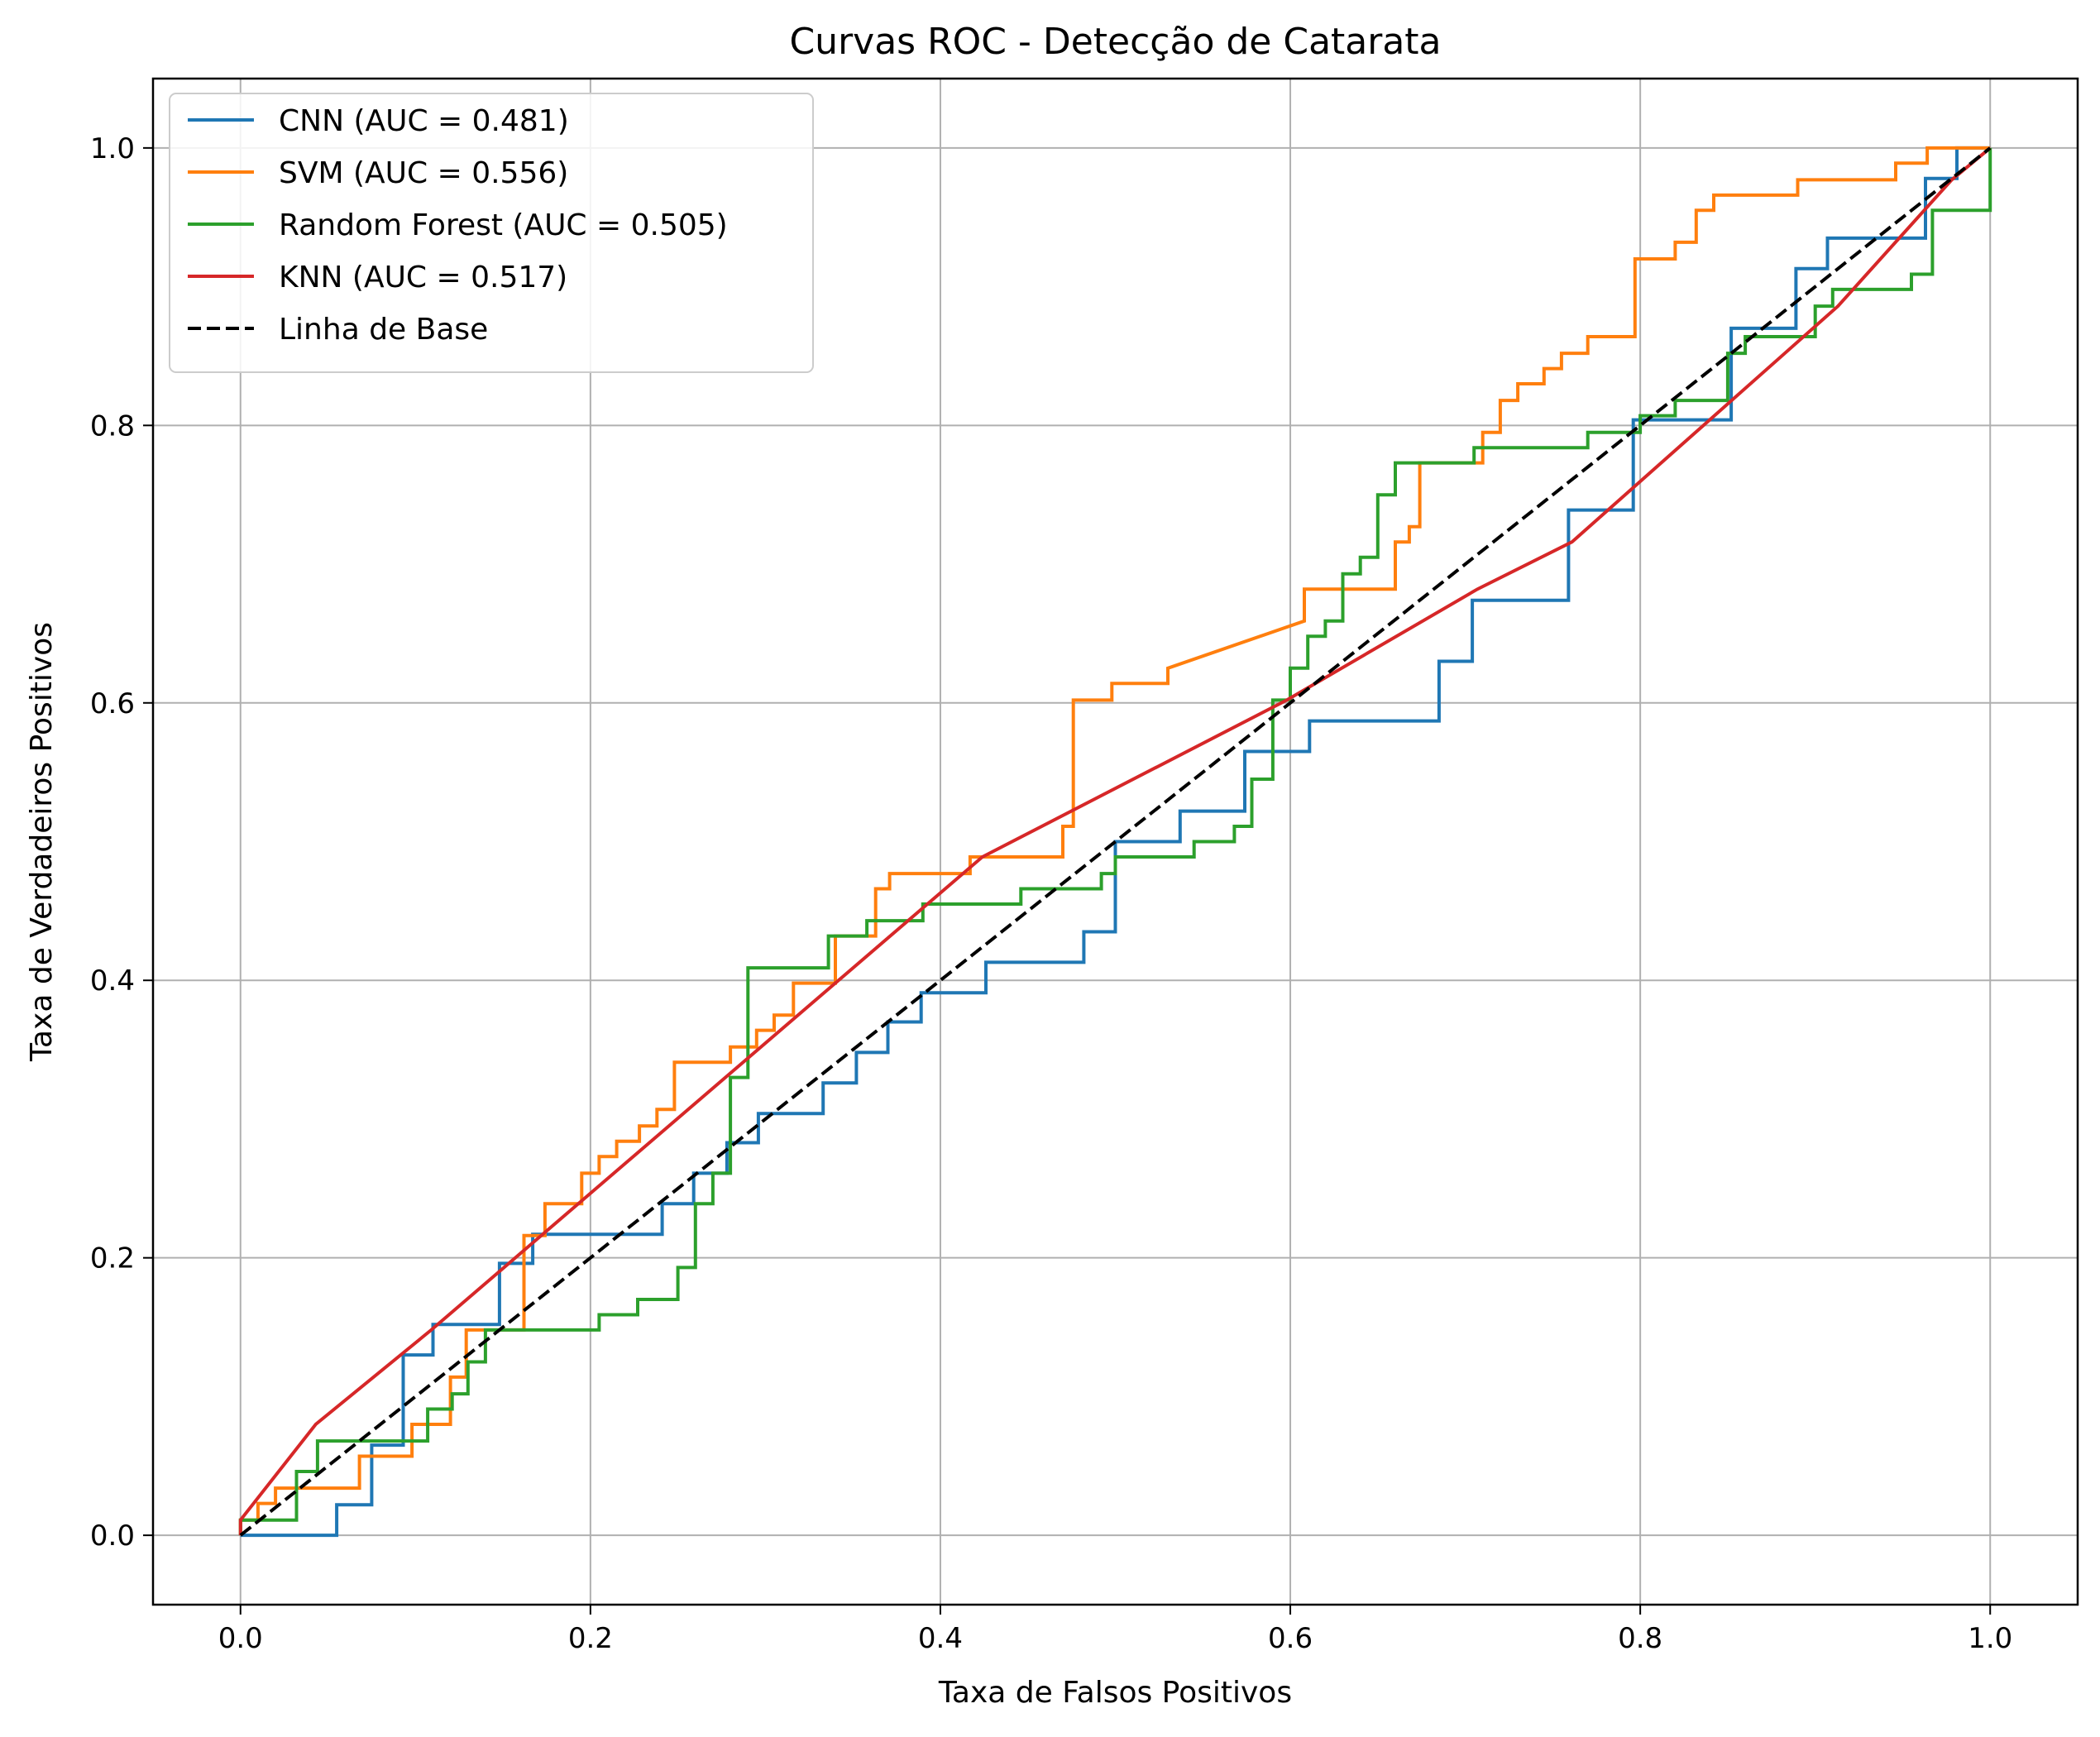 The height and width of the screenshot is (1737, 2100). What do you see at coordinates (590, 1638) in the screenshot?
I see `x-tick-label: 0.2` at bounding box center [590, 1638].